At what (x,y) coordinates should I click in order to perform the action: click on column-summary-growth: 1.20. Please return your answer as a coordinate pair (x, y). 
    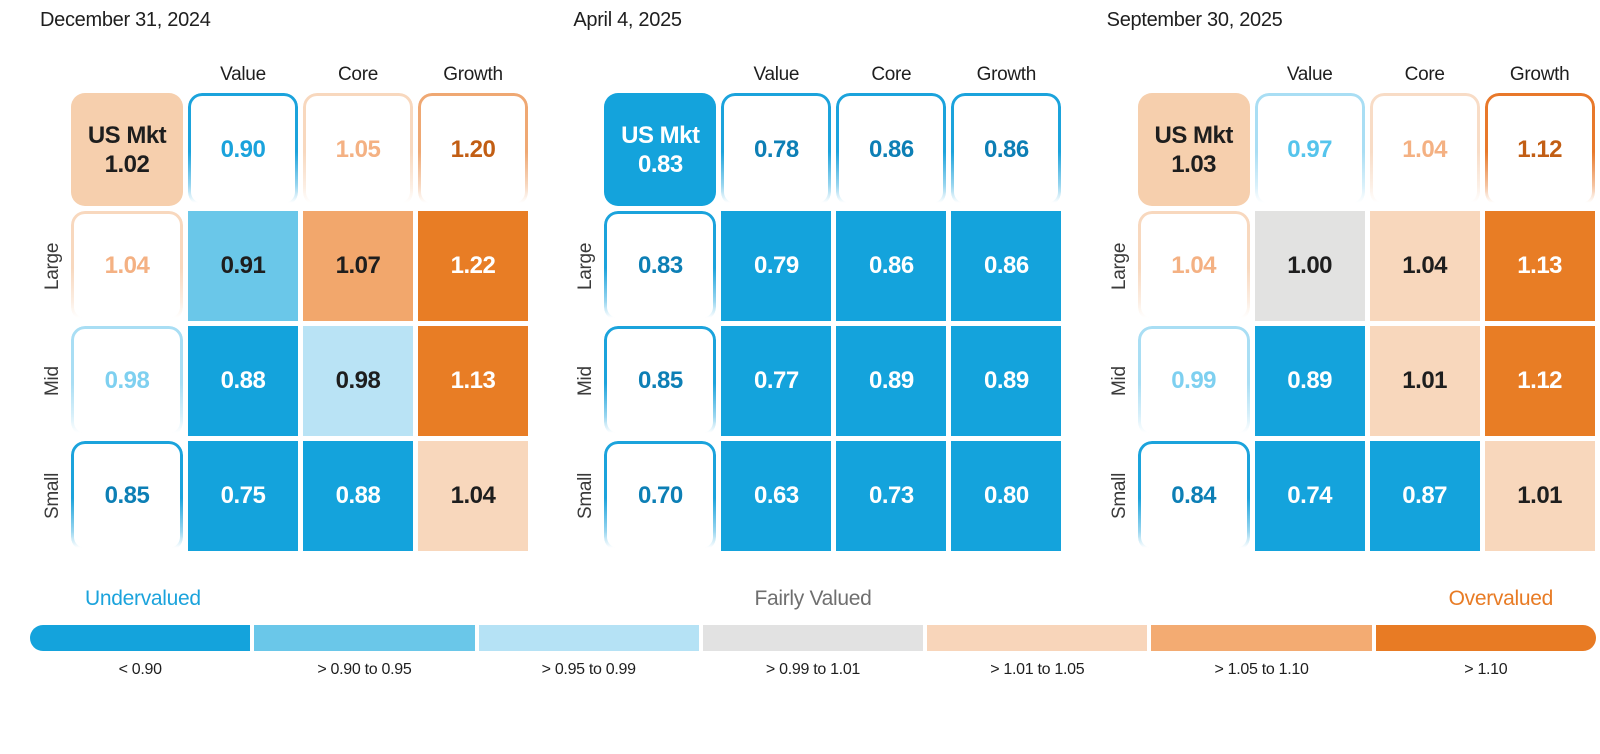
    Looking at the image, I should click on (473, 149).